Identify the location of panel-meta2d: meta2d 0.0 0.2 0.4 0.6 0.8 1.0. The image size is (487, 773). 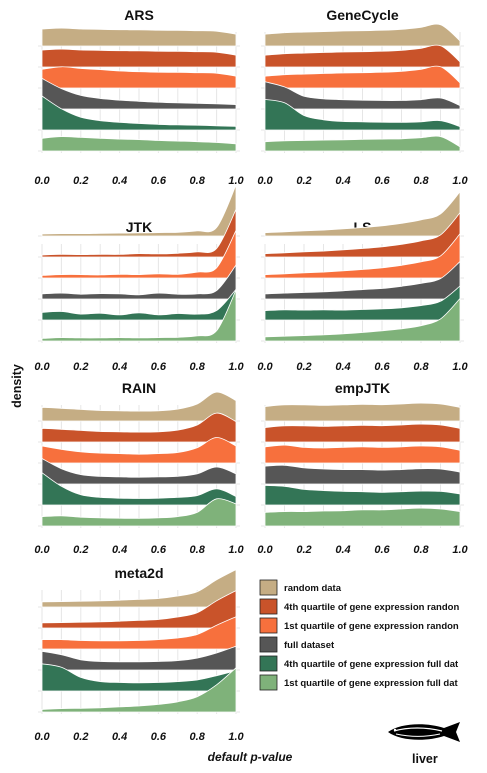
(139, 654).